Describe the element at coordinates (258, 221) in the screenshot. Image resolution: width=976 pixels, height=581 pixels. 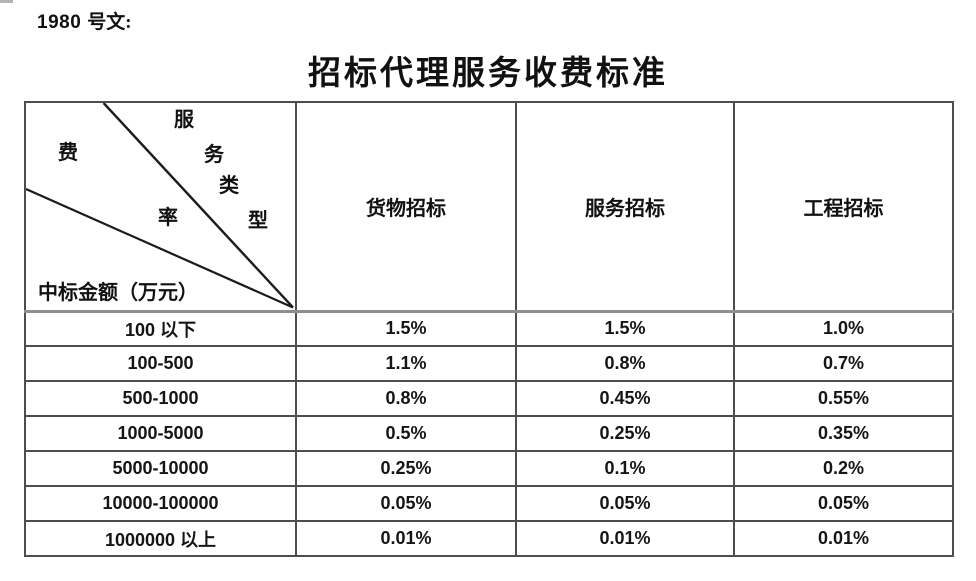
I see `corner-service-type-char: 型` at that location.